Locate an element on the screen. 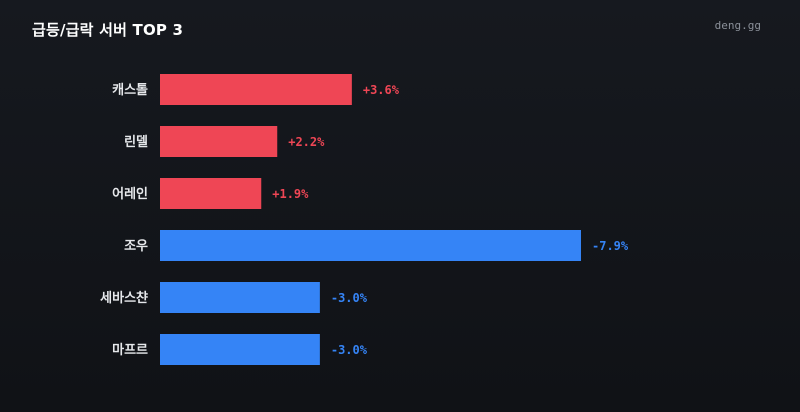  value-label: +2.2% is located at coordinates (306, 142).